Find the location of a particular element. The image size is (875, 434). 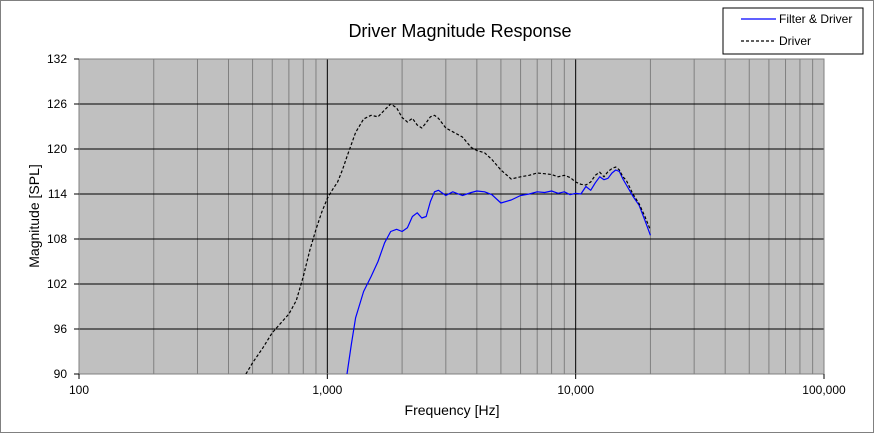

y-tick-label: 132 is located at coordinates (57, 59).